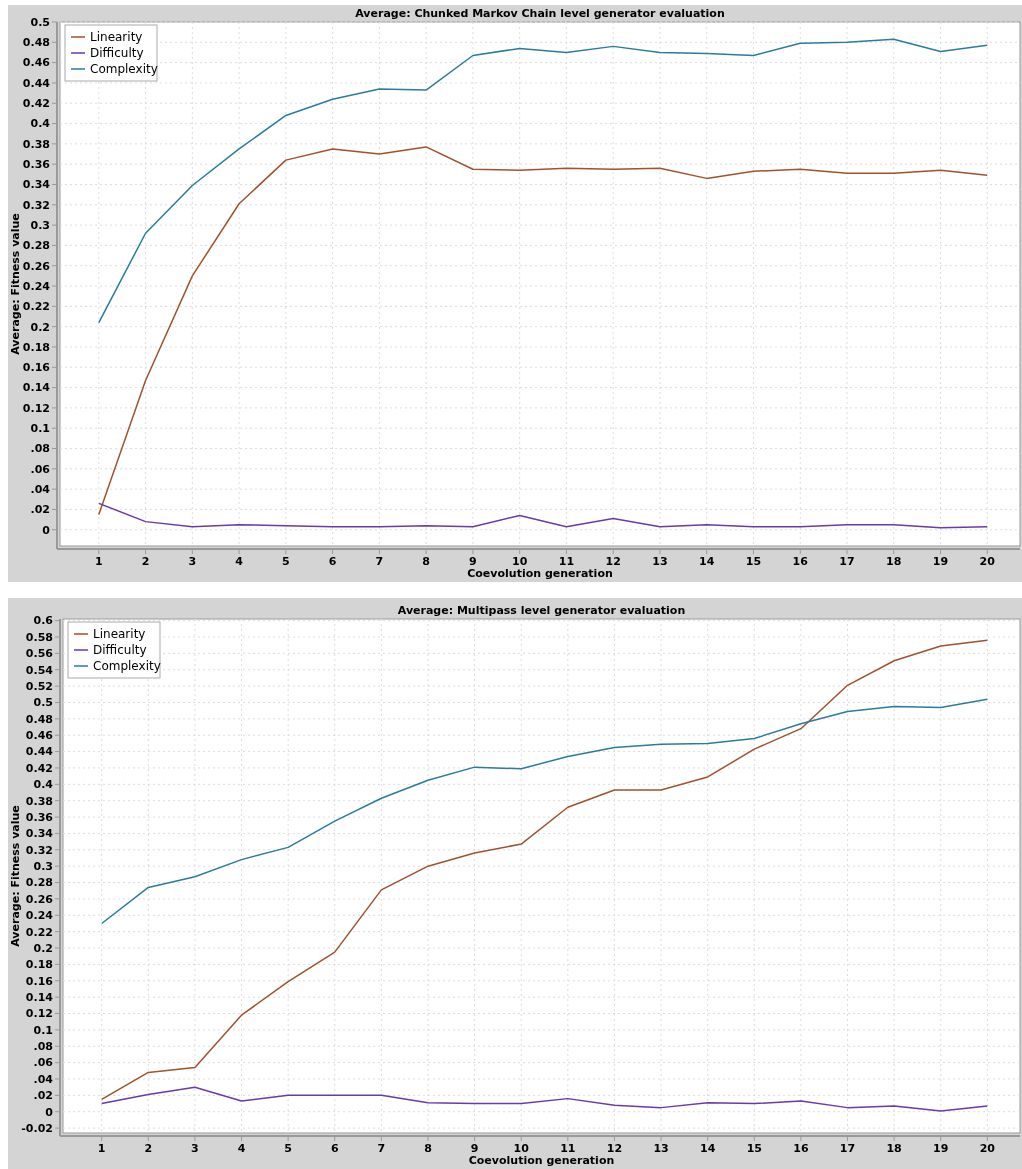 This screenshot has width=1022, height=1169. Describe the element at coordinates (987, 561) in the screenshot. I see `x-tick-label: 20` at that location.